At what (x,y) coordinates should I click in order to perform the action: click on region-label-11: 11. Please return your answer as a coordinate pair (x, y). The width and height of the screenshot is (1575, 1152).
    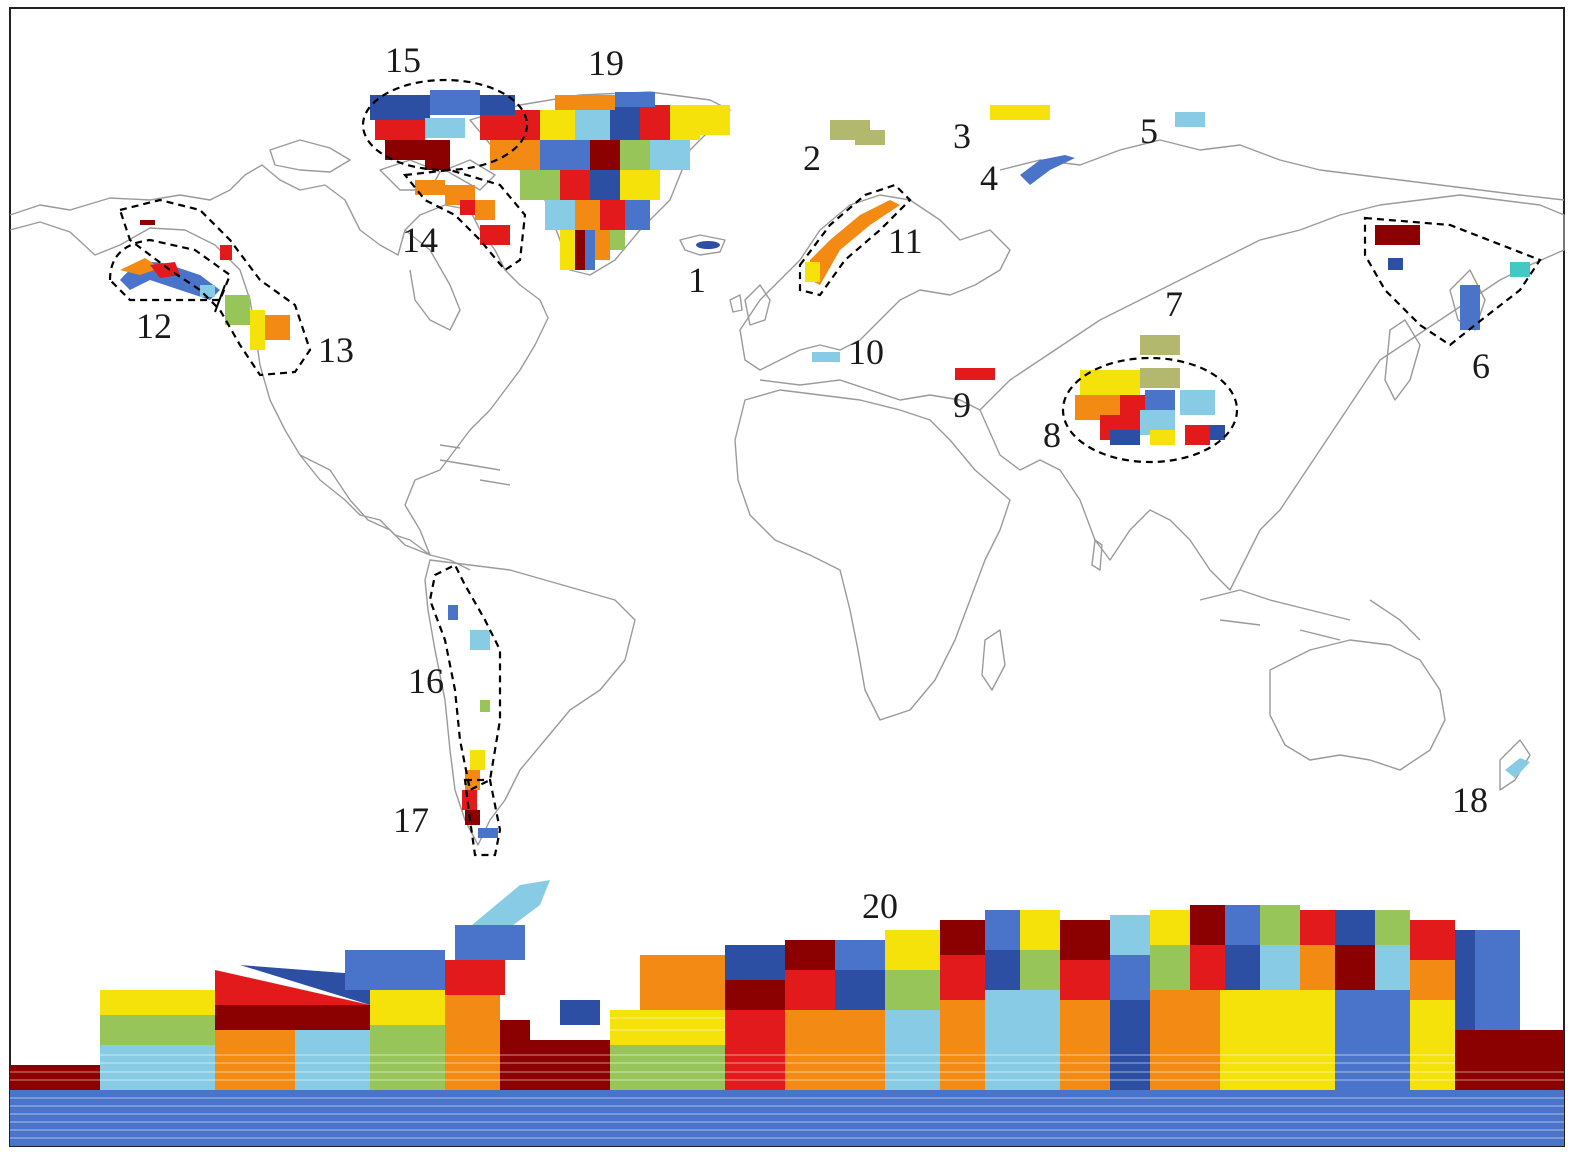
    Looking at the image, I should click on (905, 241).